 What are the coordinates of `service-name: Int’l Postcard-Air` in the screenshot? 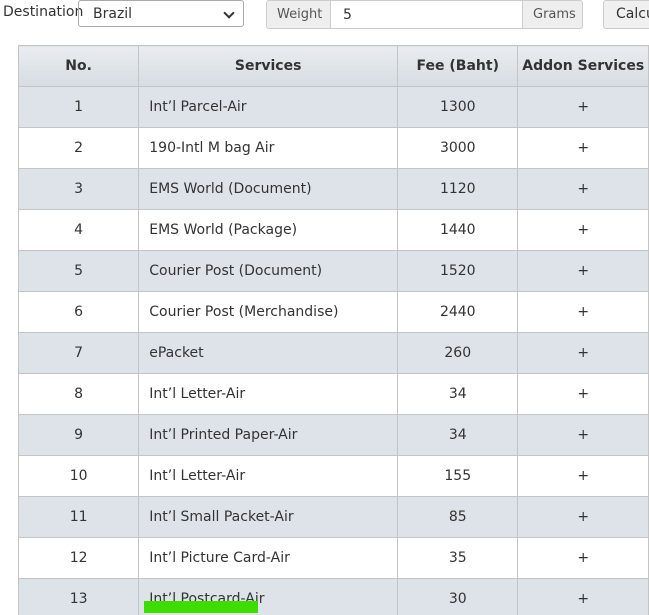 It's located at (268, 596).